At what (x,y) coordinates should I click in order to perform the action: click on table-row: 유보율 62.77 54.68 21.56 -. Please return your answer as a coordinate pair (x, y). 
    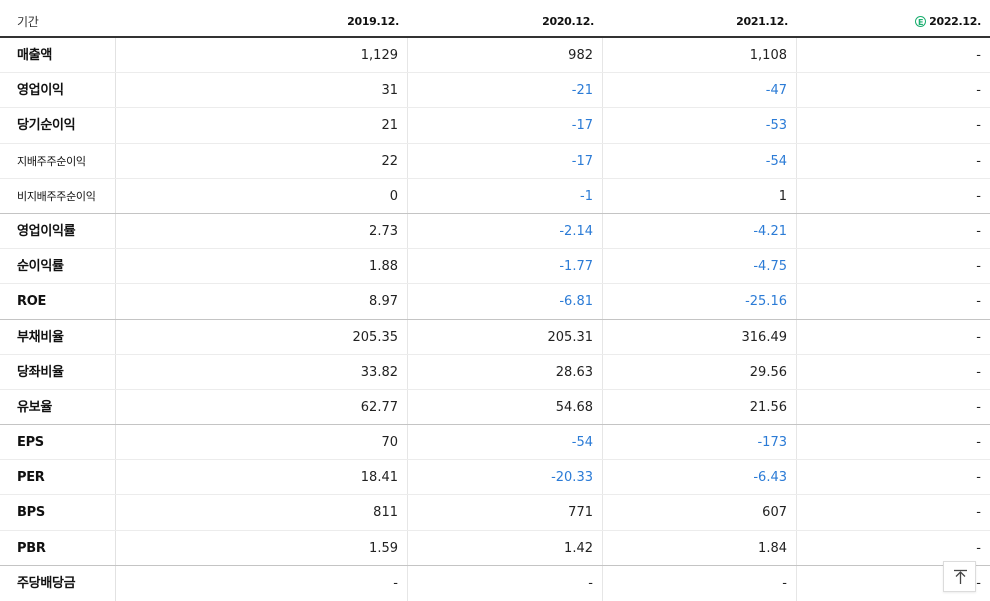
    Looking at the image, I should click on (495, 407).